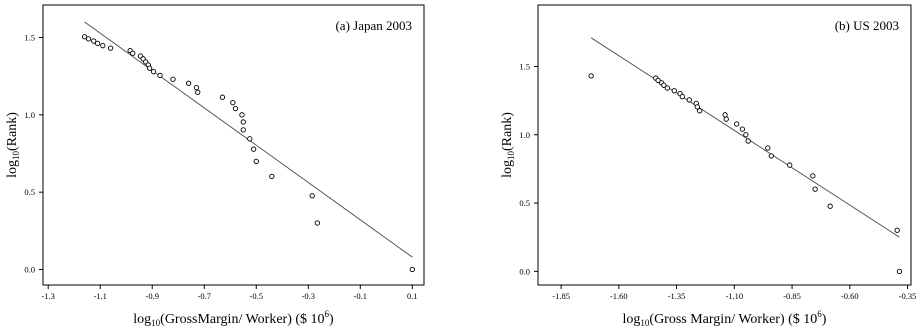 Image resolution: width=922 pixels, height=333 pixels. I want to click on panel-title: (b) US 2003, so click(867, 25).